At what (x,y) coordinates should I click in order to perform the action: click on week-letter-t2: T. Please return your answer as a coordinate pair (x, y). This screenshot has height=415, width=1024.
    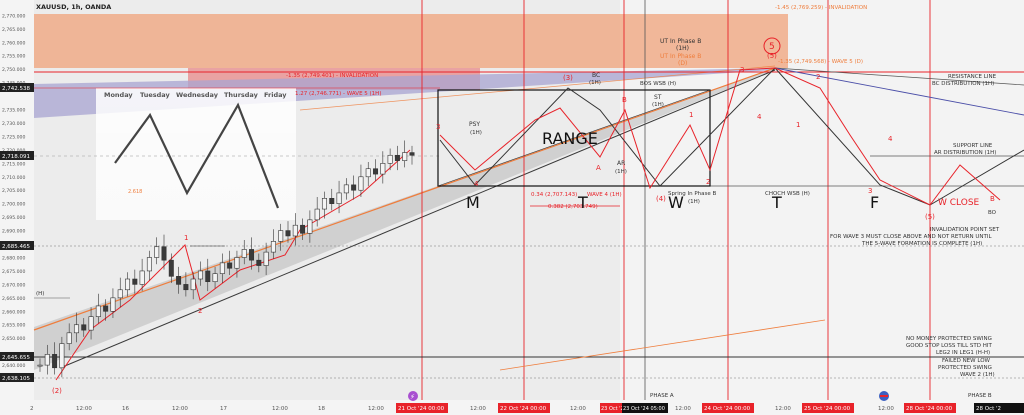
    Looking at the image, I should click on (776, 202).